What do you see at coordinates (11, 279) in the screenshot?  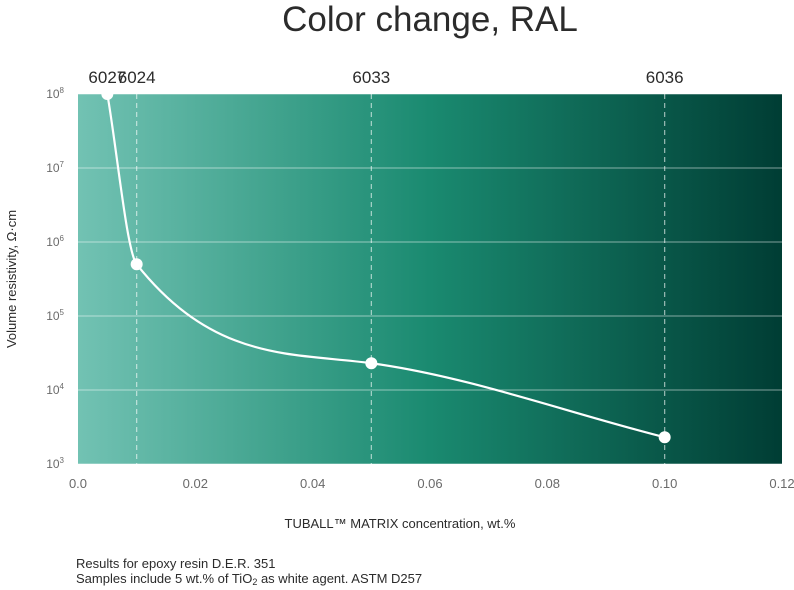 I see `y-axis-label: Volume resistivity, Ω·cm` at bounding box center [11, 279].